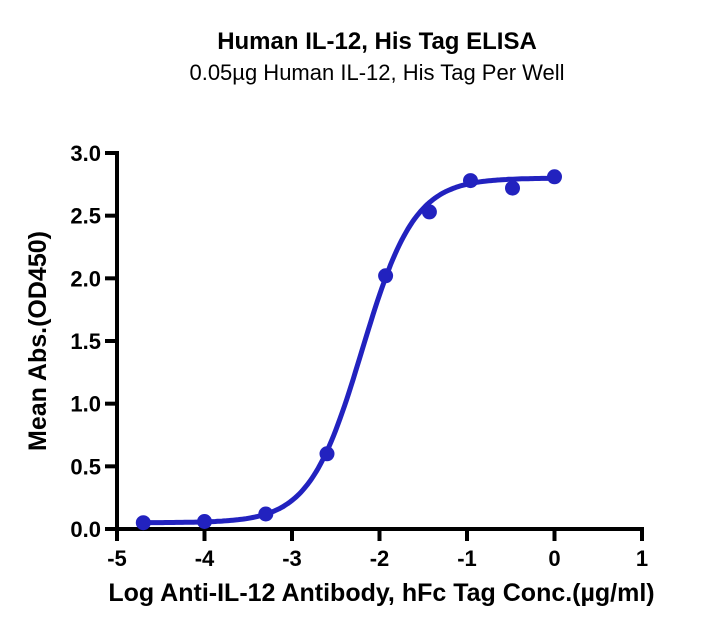  I want to click on x-tick-label: -1, so click(467, 558).